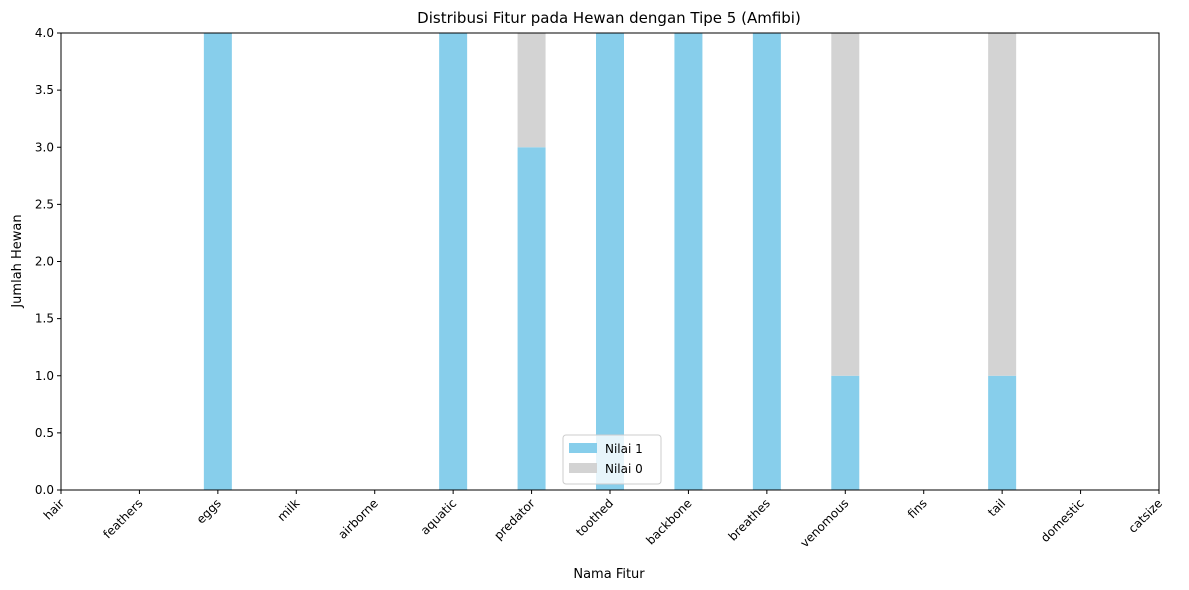 This screenshot has height=590, width=1189. Describe the element at coordinates (624, 449) in the screenshot. I see `legend-label: Nilai 1` at that location.